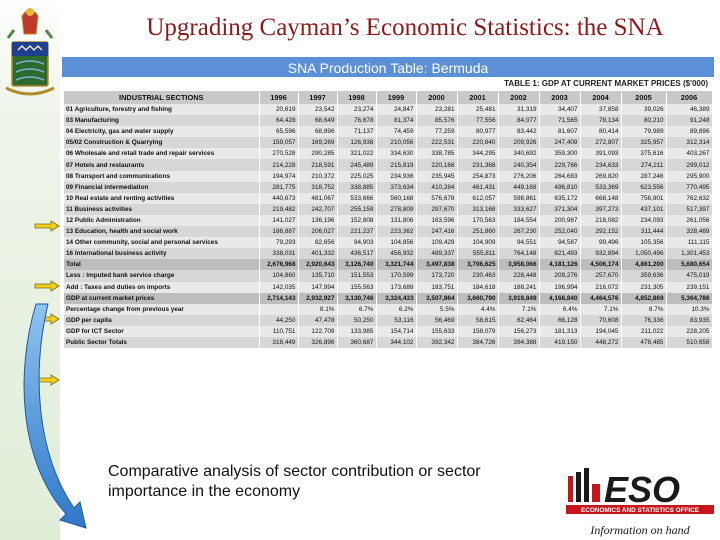 The image size is (720, 540). Describe the element at coordinates (560, 232) in the screenshot. I see `table-cell: 252,040` at that location.